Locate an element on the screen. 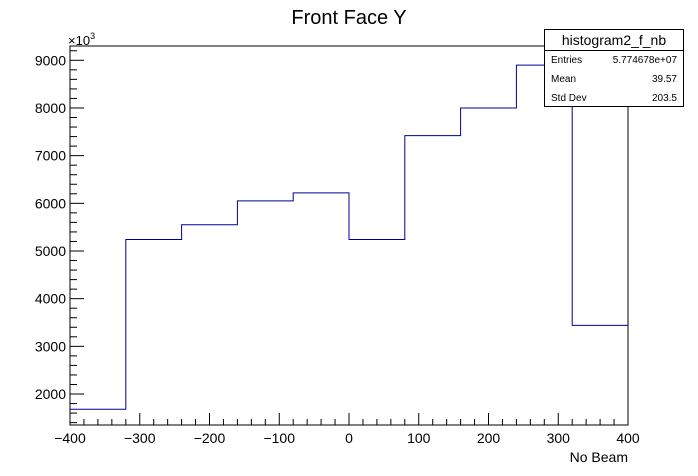 This screenshot has width=698, height=476. x-tick-label: −100 is located at coordinates (279, 438).